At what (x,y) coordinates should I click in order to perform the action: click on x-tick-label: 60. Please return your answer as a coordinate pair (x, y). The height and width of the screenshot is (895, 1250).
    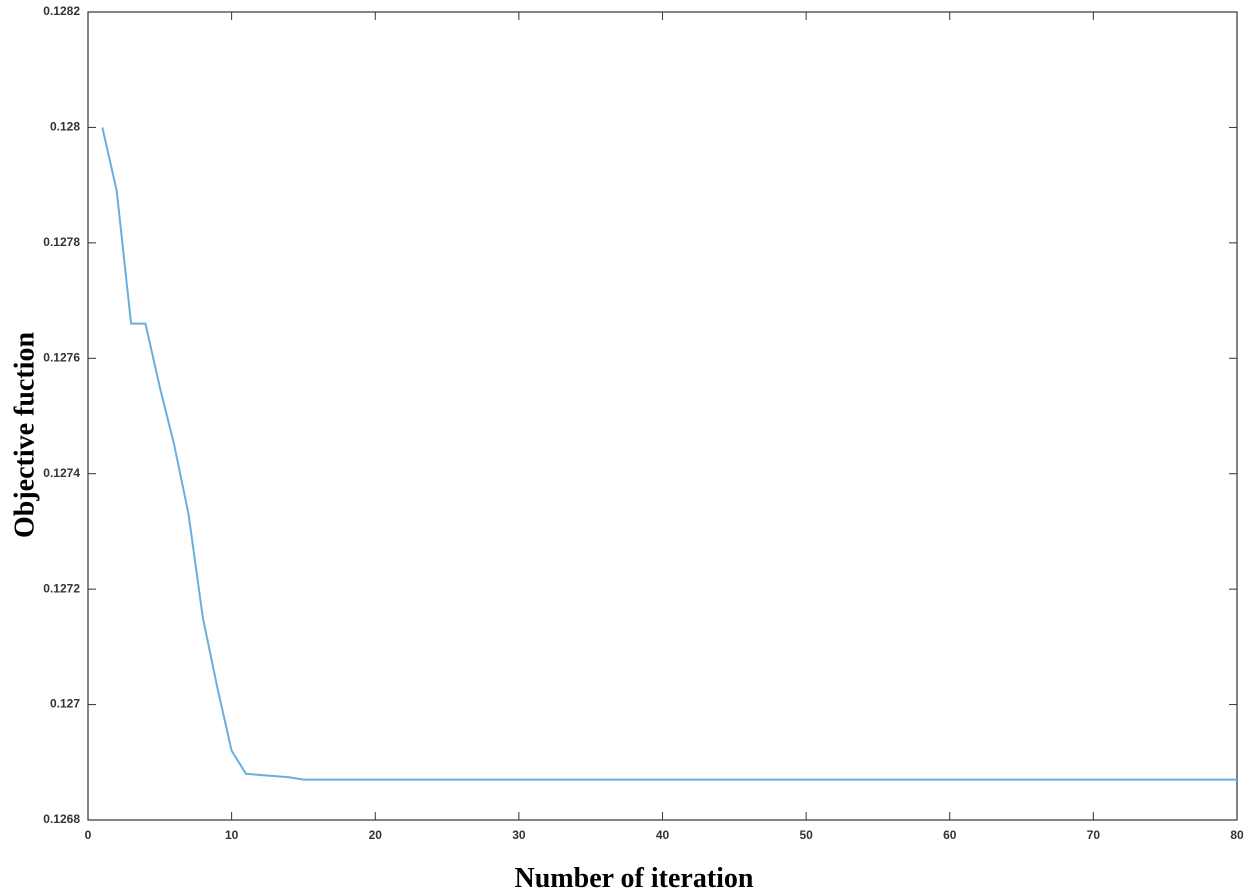
    Looking at the image, I should click on (950, 835).